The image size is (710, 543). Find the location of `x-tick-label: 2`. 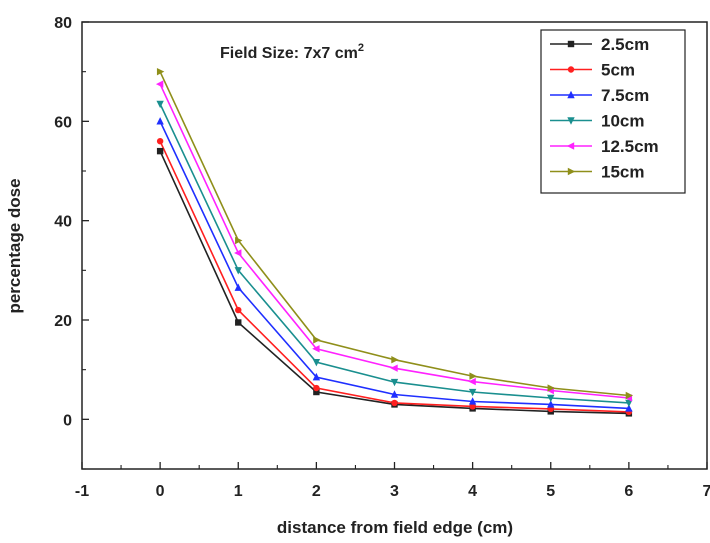

x-tick-label: 2 is located at coordinates (316, 491).